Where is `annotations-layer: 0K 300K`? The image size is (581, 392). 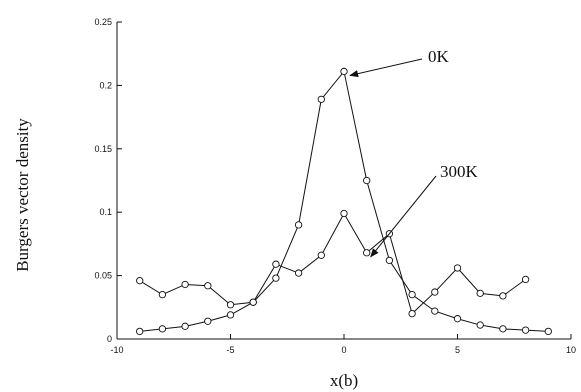 annotations-layer: 0K 300K is located at coordinates (414, 152).